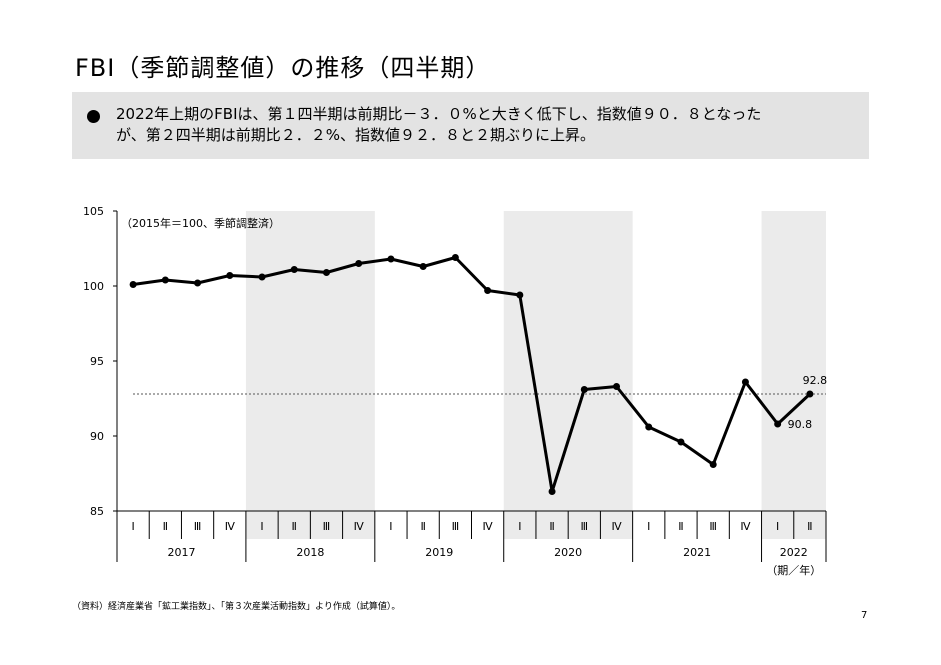  What do you see at coordinates (200, 223) in the screenshot?
I see `unit-note: （2015年＝100、季節調整済）` at bounding box center [200, 223].